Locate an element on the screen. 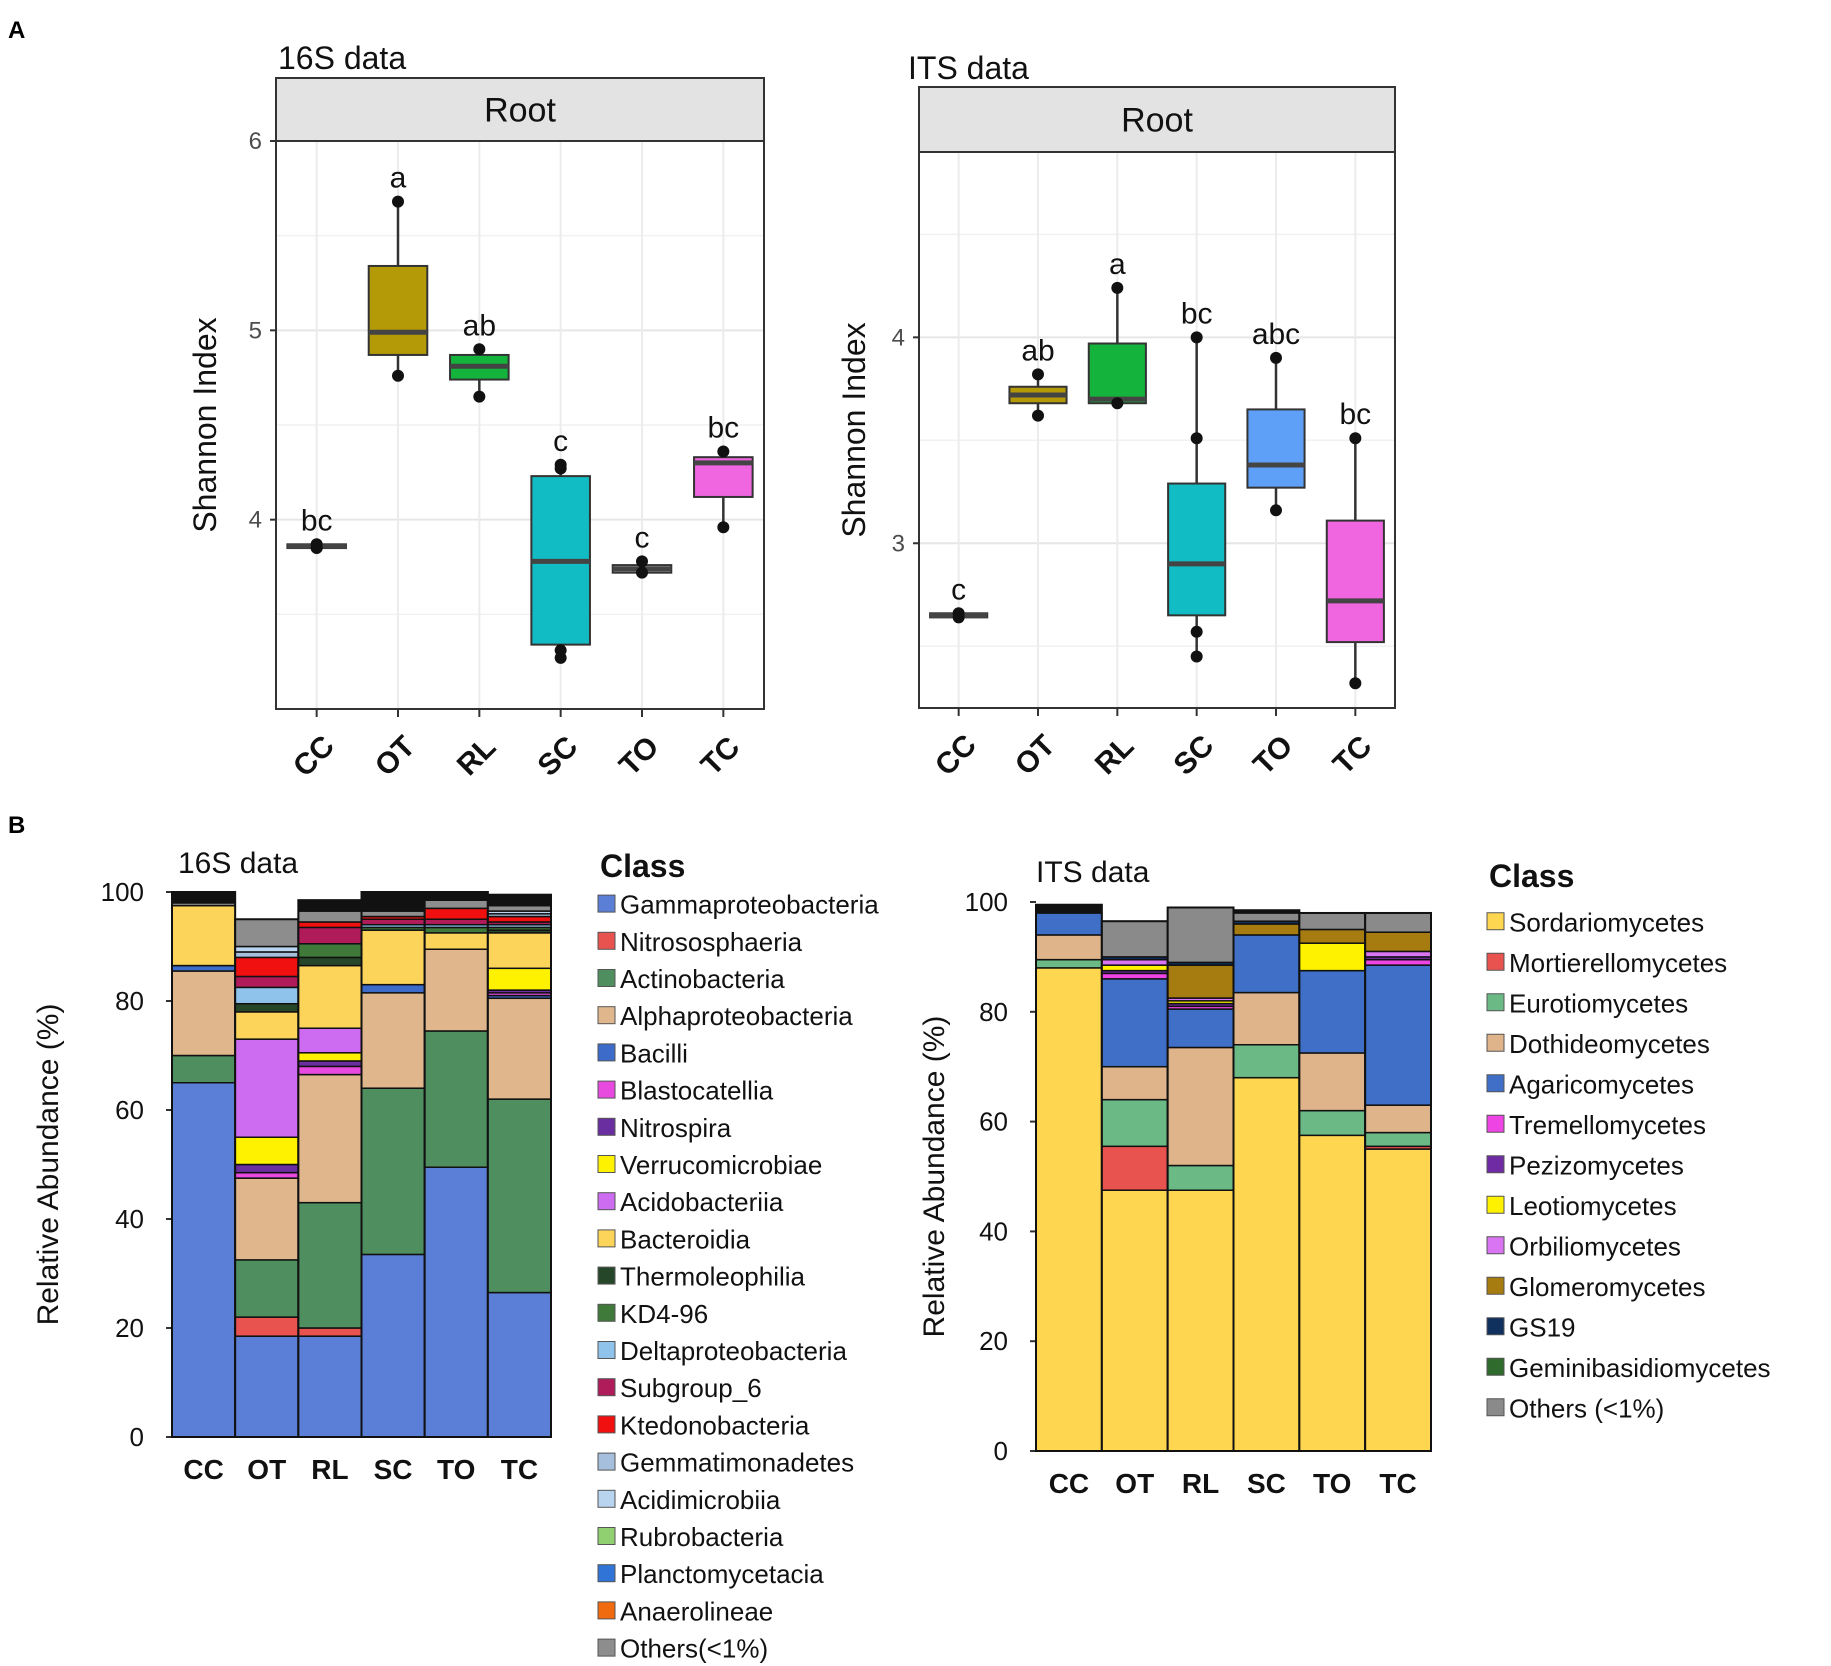 This screenshot has width=1831, height=1666. bar-segment-unlabelled is located at coordinates (519, 900).